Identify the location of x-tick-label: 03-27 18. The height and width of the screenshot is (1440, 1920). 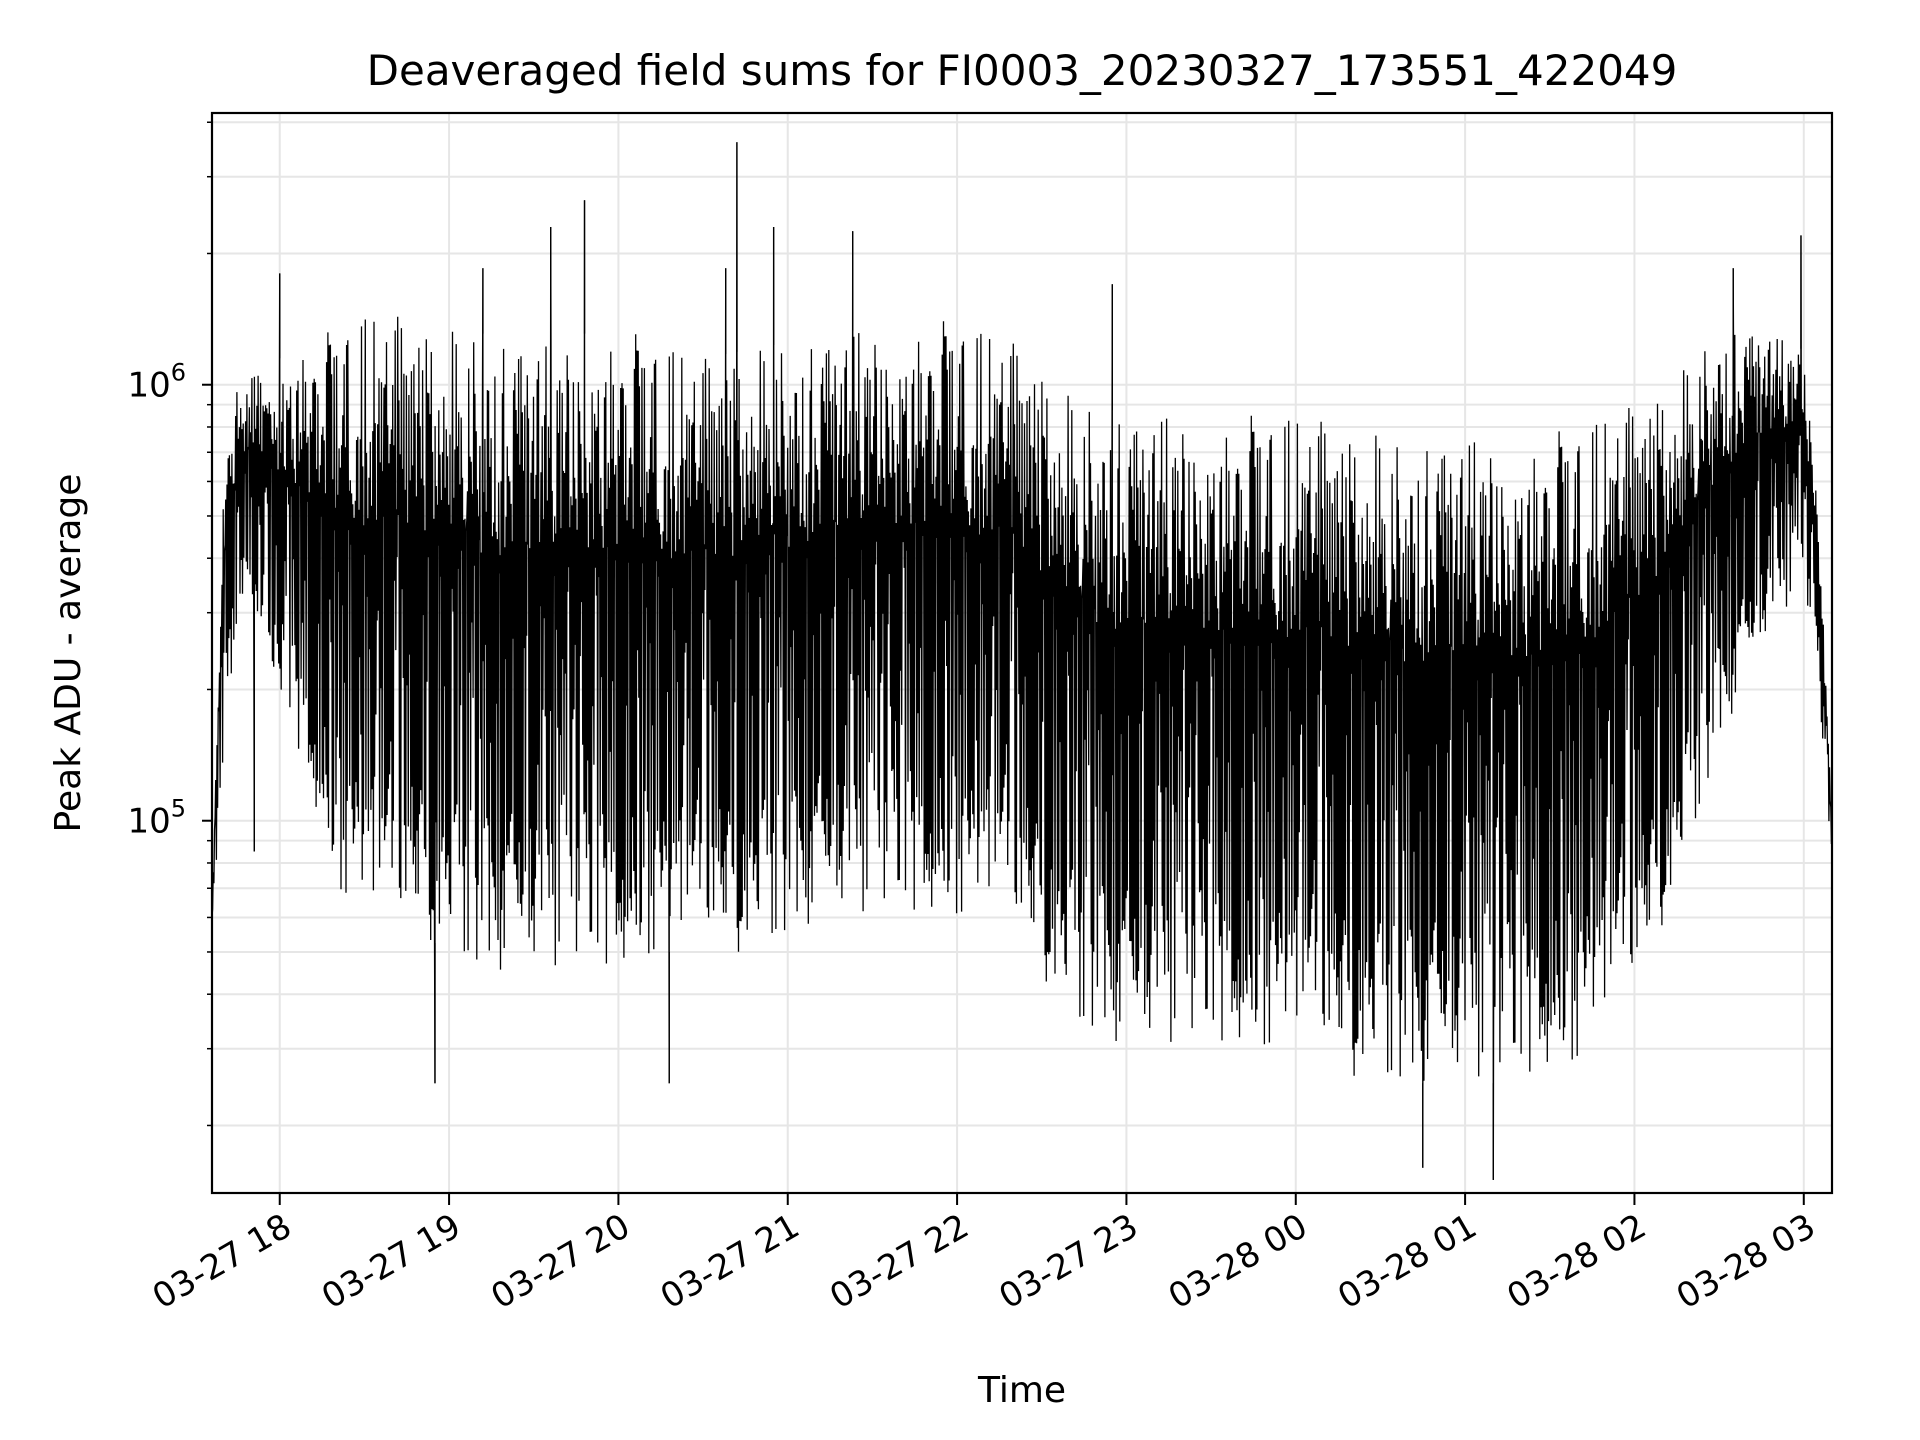
(222, 1261).